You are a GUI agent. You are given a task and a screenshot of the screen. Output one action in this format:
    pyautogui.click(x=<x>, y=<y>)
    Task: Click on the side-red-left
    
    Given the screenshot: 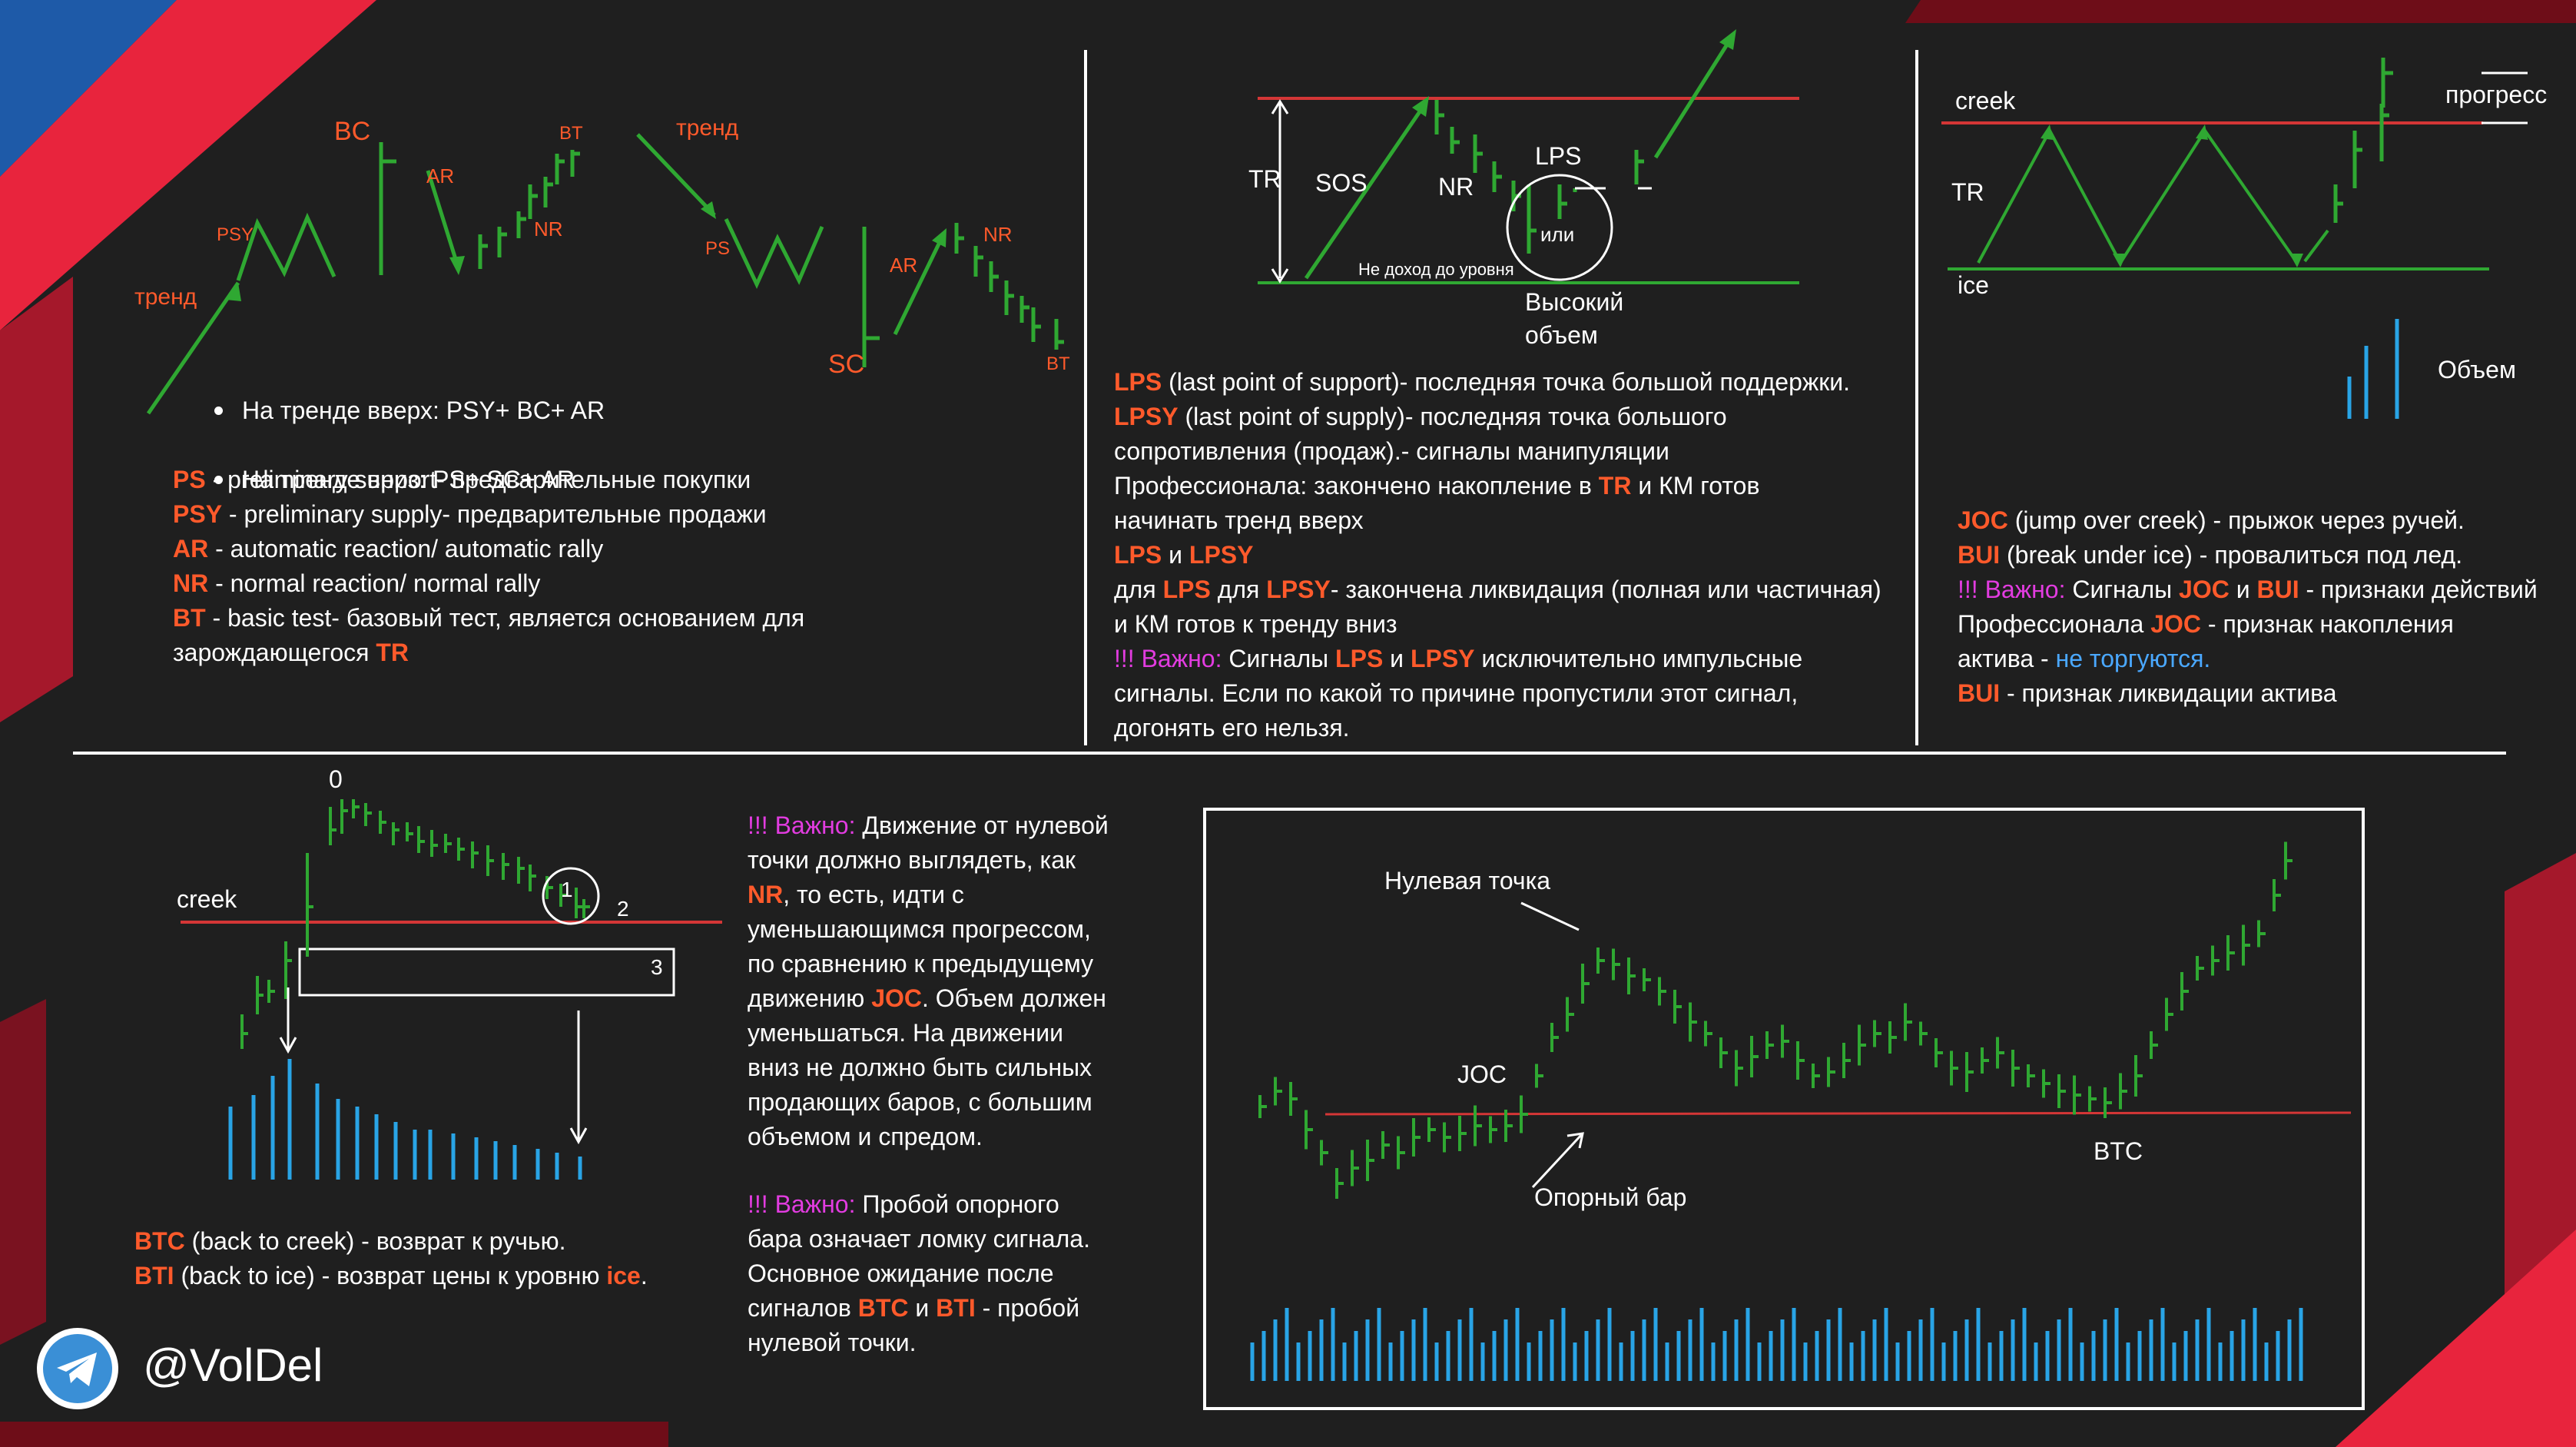 What is the action you would take?
    pyautogui.click(x=36, y=500)
    